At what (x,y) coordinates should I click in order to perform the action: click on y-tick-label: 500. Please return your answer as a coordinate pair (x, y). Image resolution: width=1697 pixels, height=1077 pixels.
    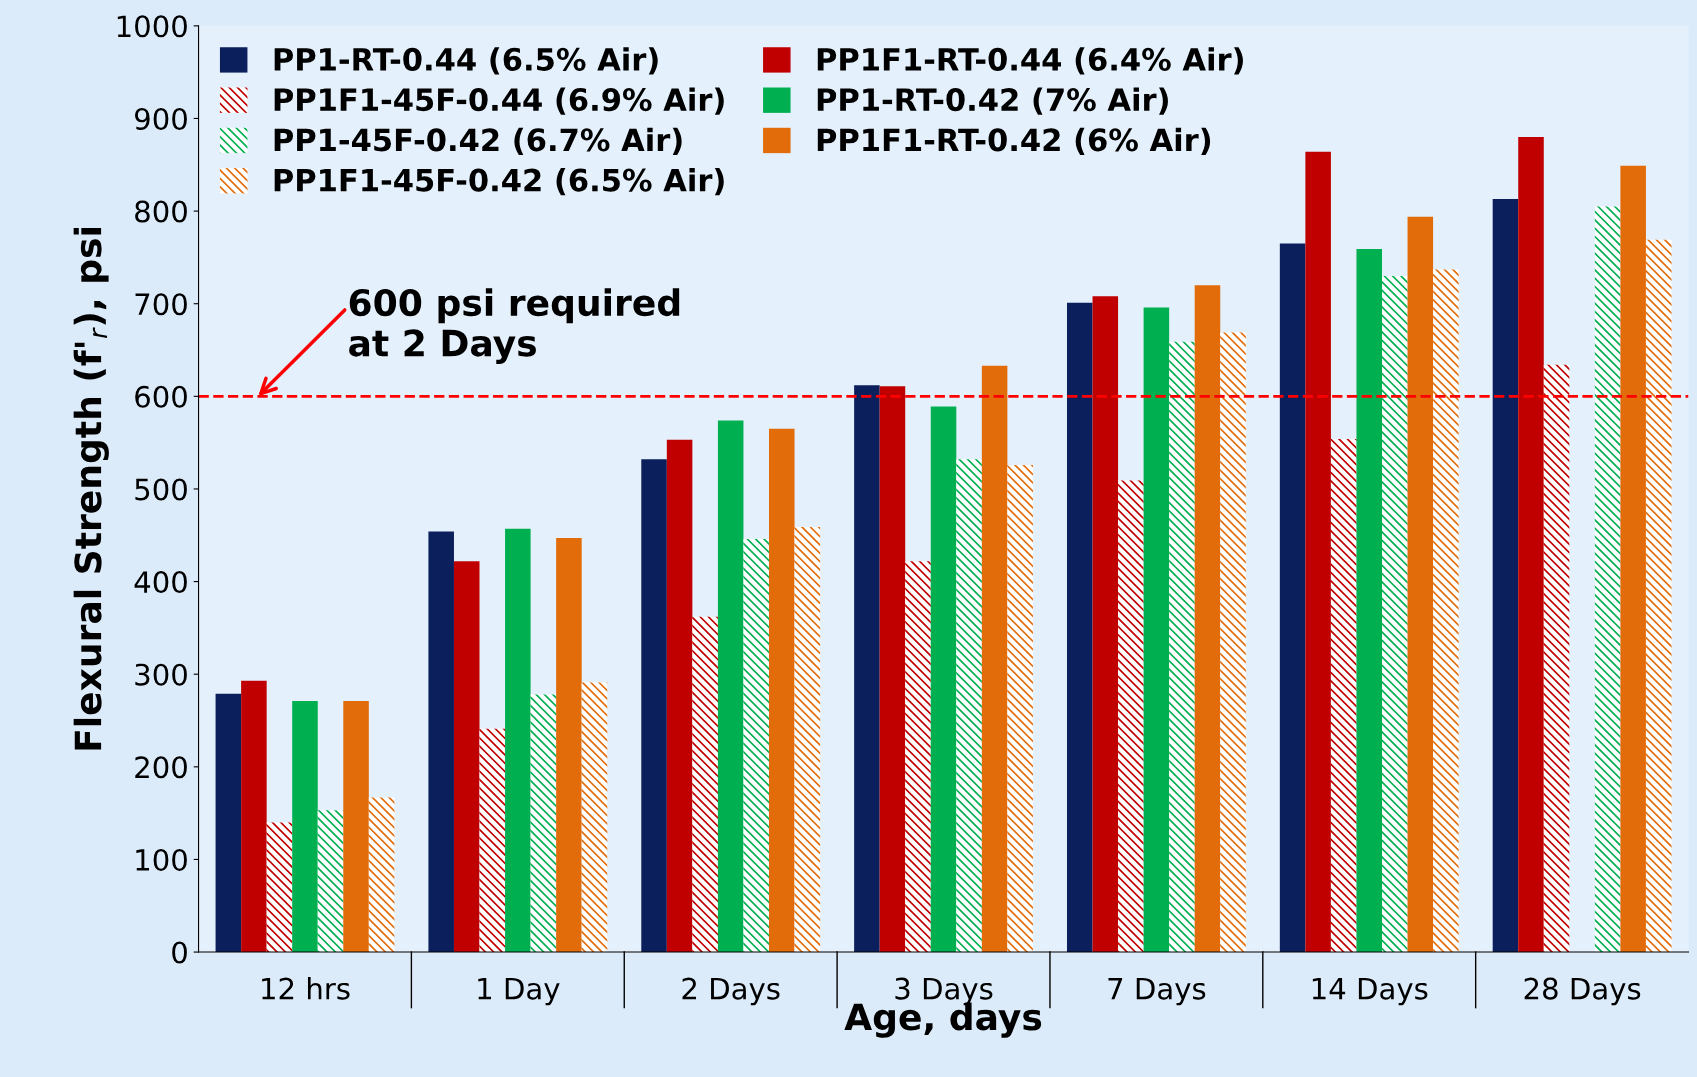
    Looking at the image, I should click on (161, 489).